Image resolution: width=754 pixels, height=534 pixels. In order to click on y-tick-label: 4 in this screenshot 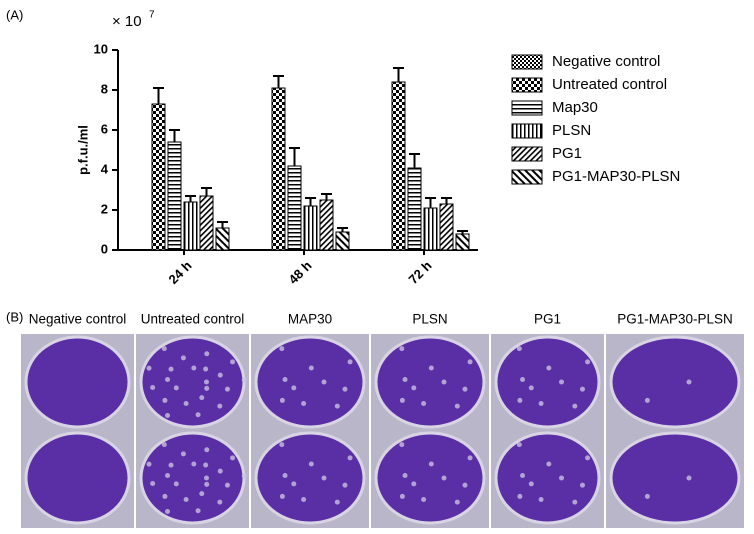, I will do `click(105, 168)`.